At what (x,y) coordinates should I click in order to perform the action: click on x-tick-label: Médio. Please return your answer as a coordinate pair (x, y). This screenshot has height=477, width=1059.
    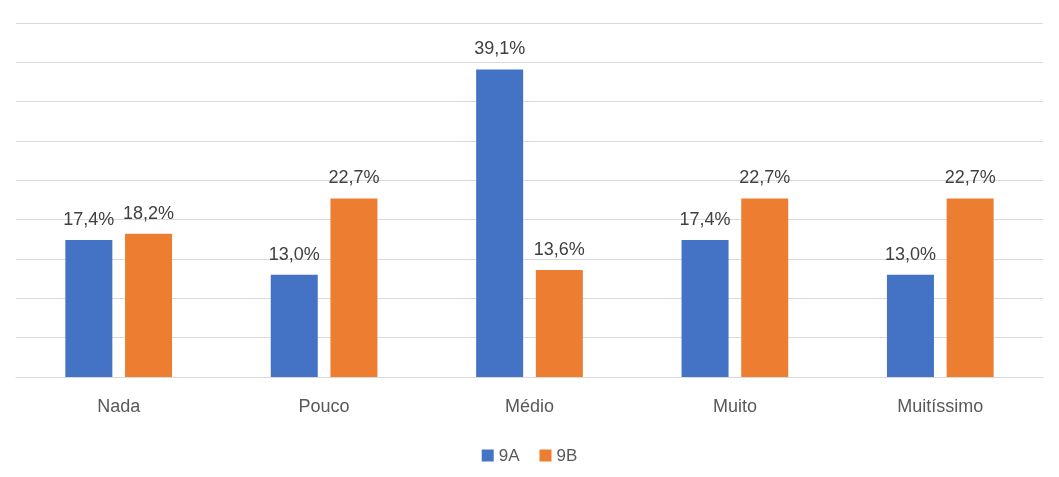
    Looking at the image, I should click on (529, 406).